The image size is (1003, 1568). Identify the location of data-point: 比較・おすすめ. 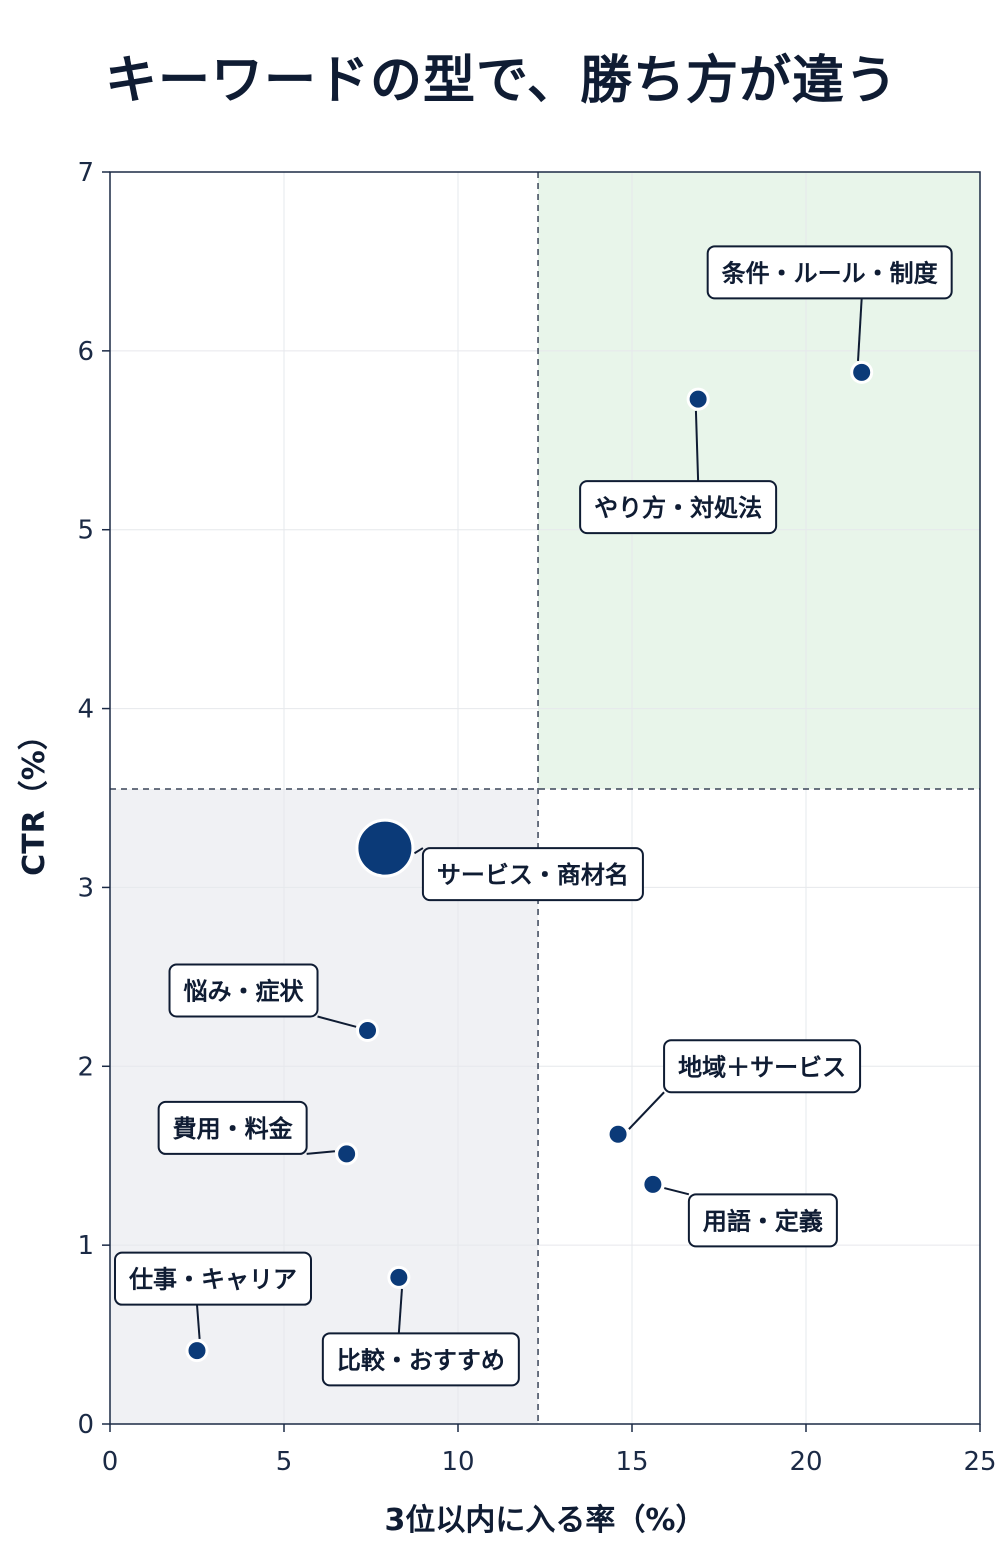
(420, 1326).